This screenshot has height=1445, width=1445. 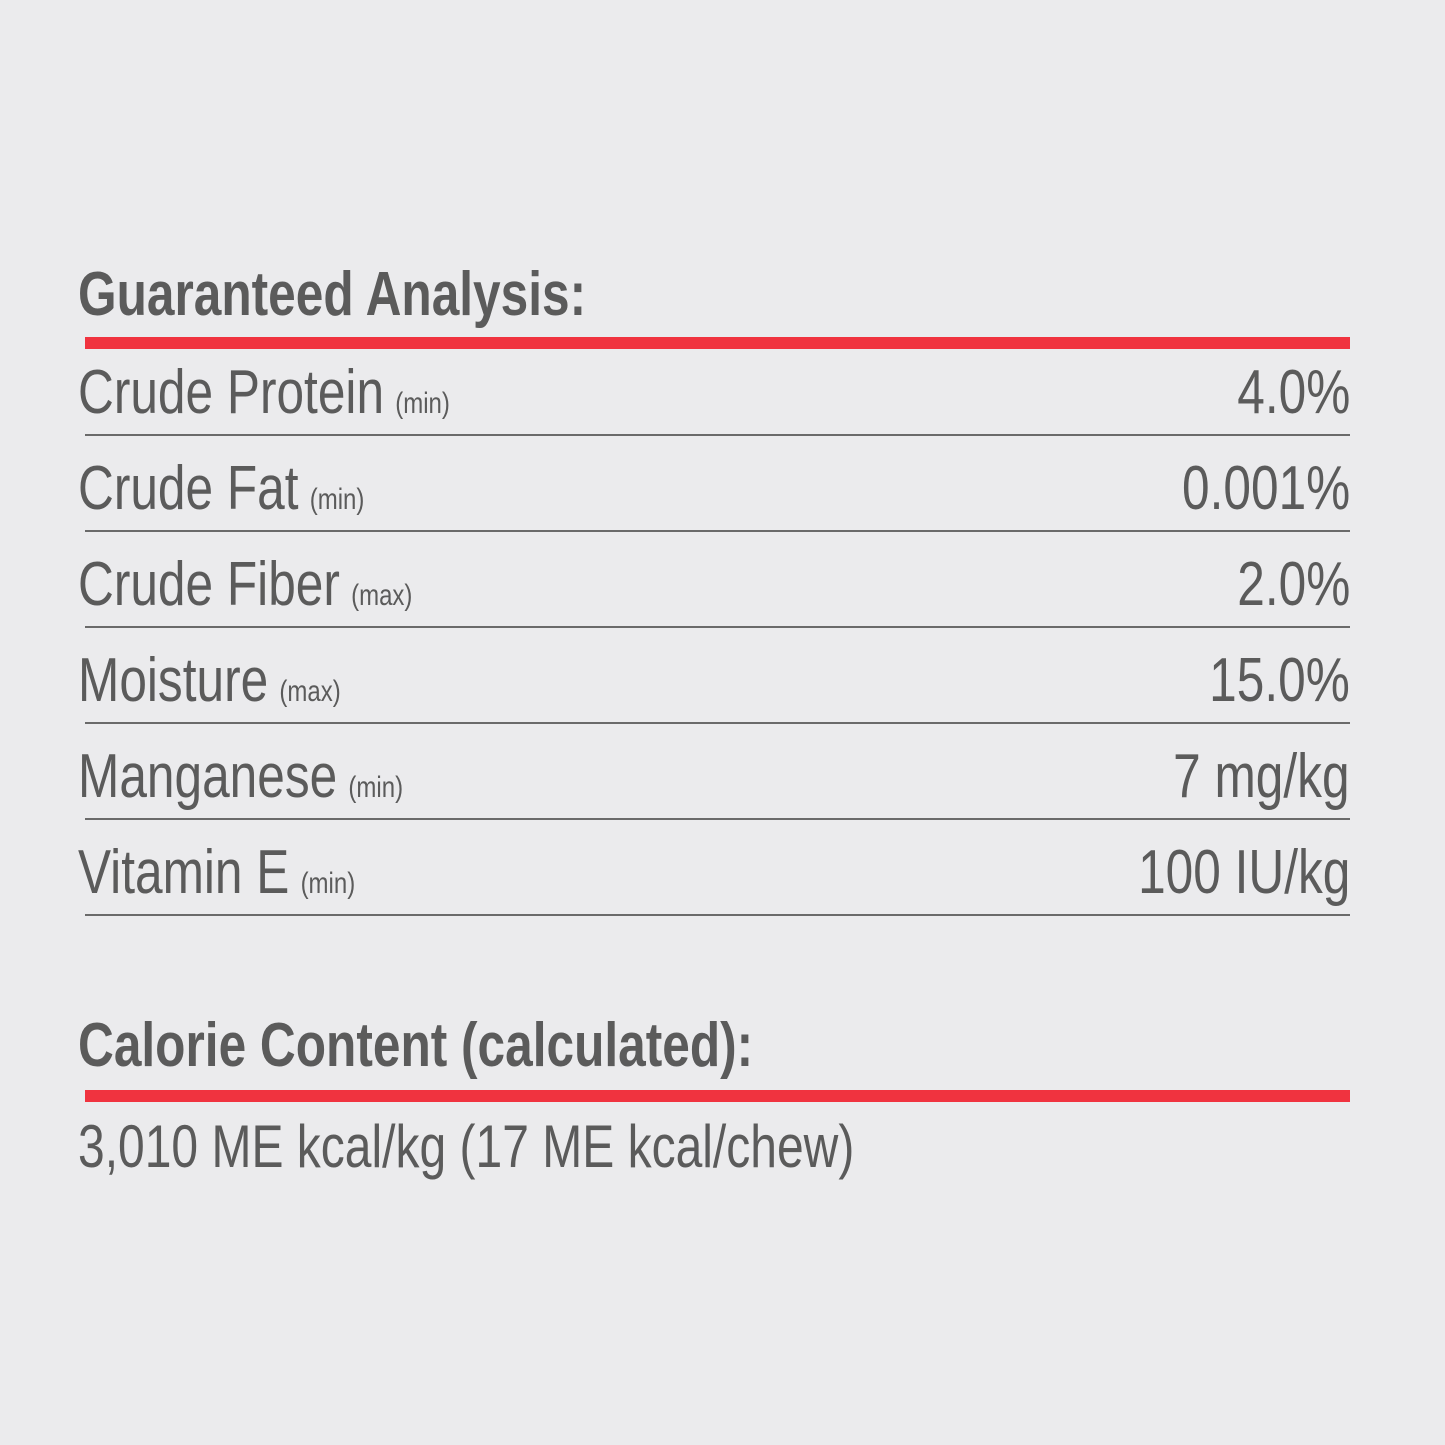 I want to click on nutrient-name: Manganese, so click(x=208, y=776).